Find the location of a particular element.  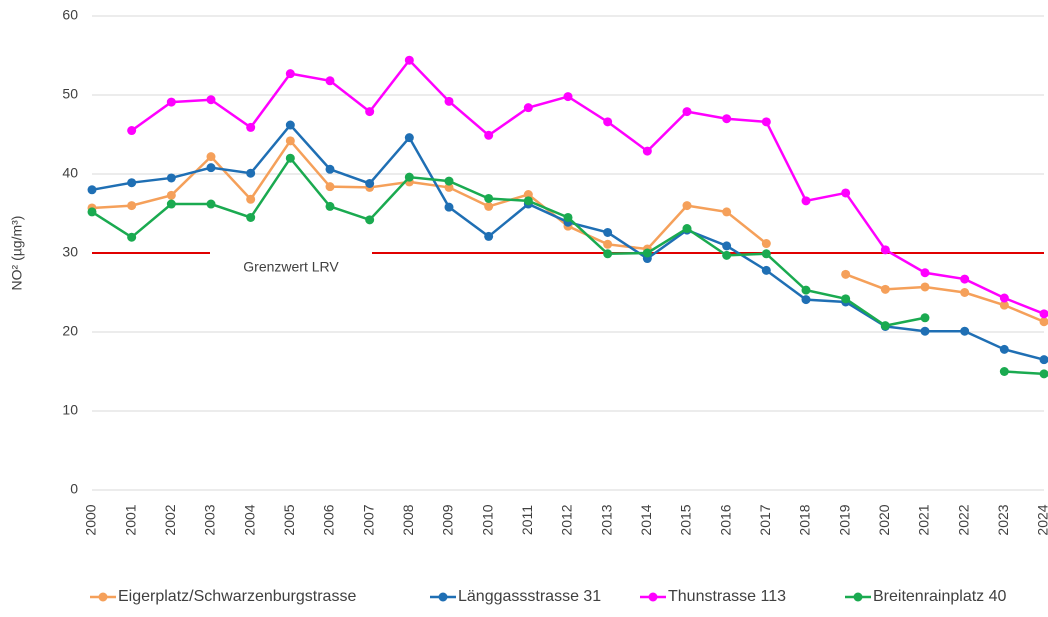

x-tick-label: 2020 is located at coordinates (884, 519).